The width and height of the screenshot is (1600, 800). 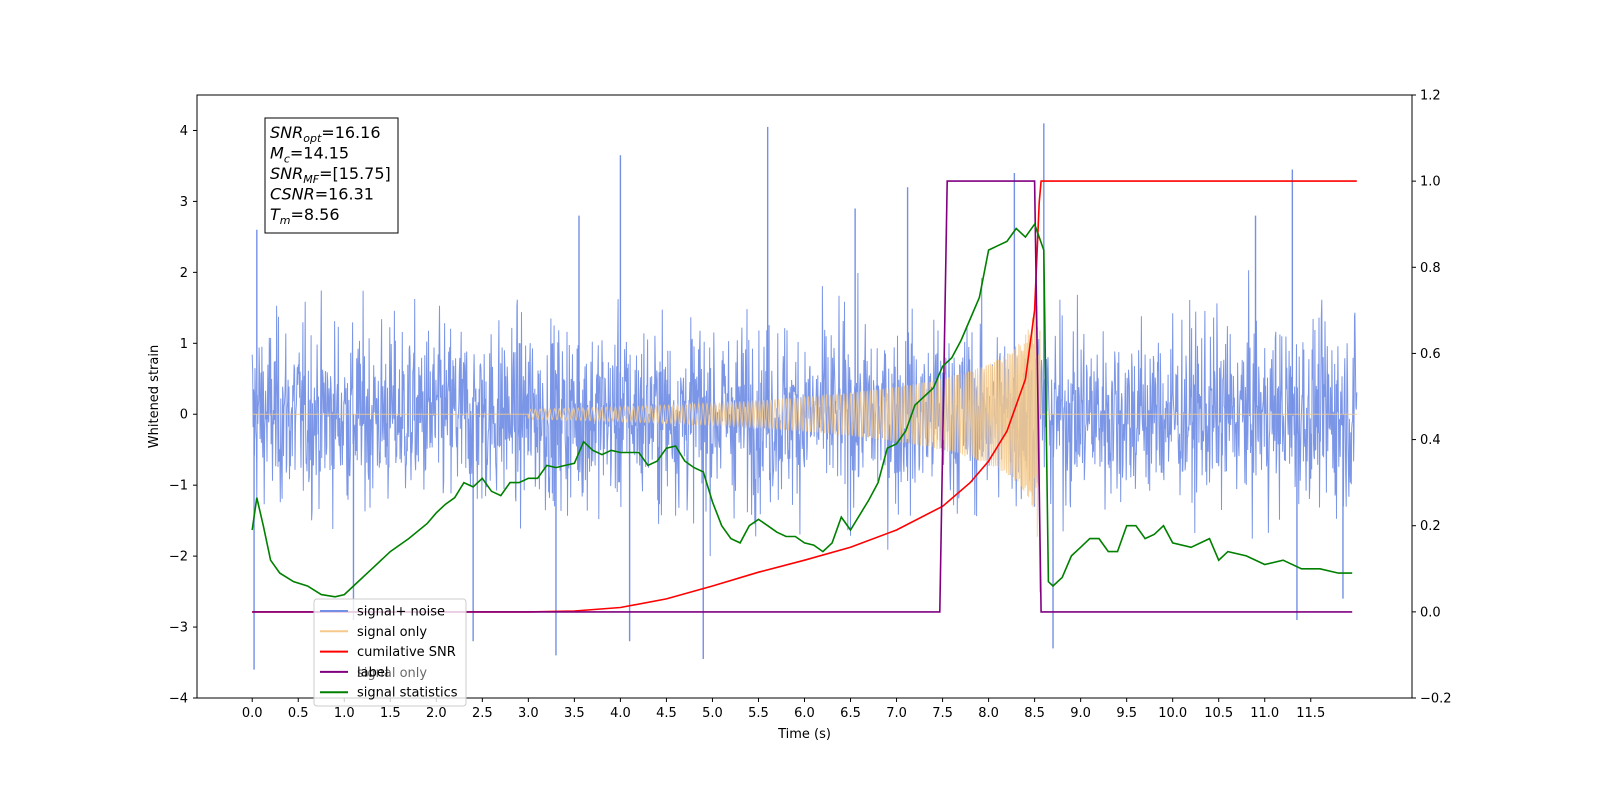 I want to click on y-tick-label: 3, so click(x=184, y=202).